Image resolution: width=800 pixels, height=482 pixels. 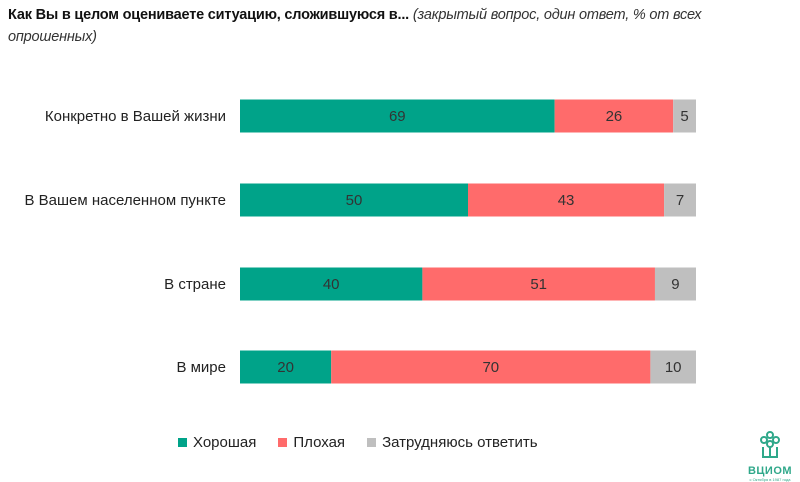 I want to click on data-label: 50, so click(x=354, y=200).